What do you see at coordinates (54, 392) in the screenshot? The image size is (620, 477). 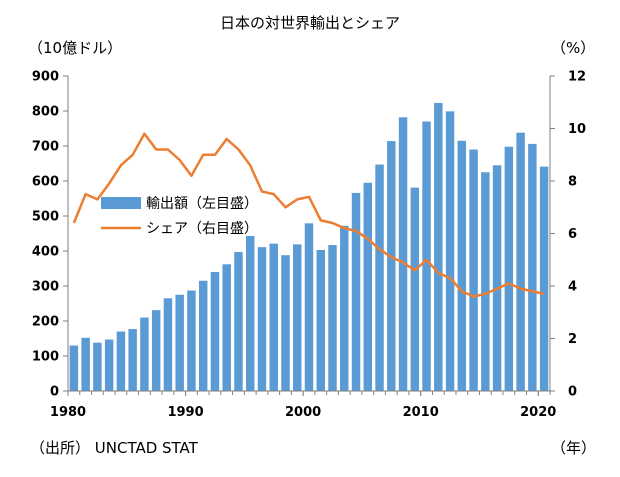 I see `left-tick-label-0: 0` at bounding box center [54, 392].